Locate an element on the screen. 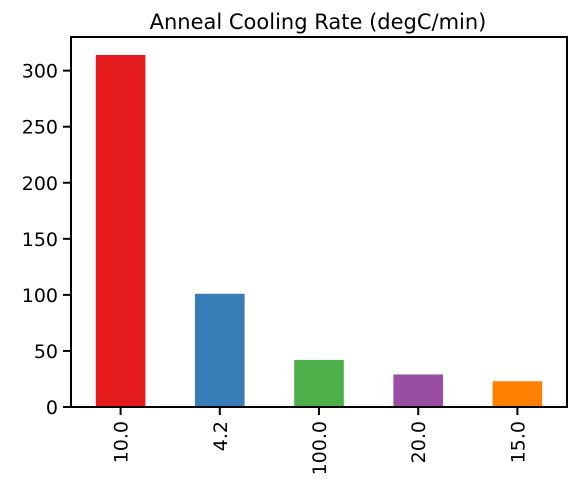 This screenshot has width=577, height=500. y-tick-label: 50 is located at coordinates (46, 352).